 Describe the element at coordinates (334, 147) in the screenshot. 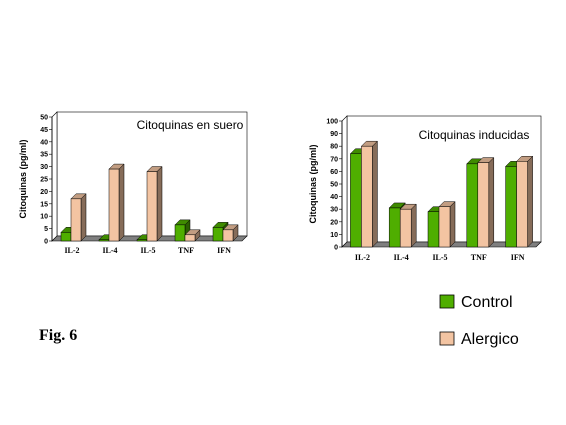

I see `y-tick-label: 80` at that location.